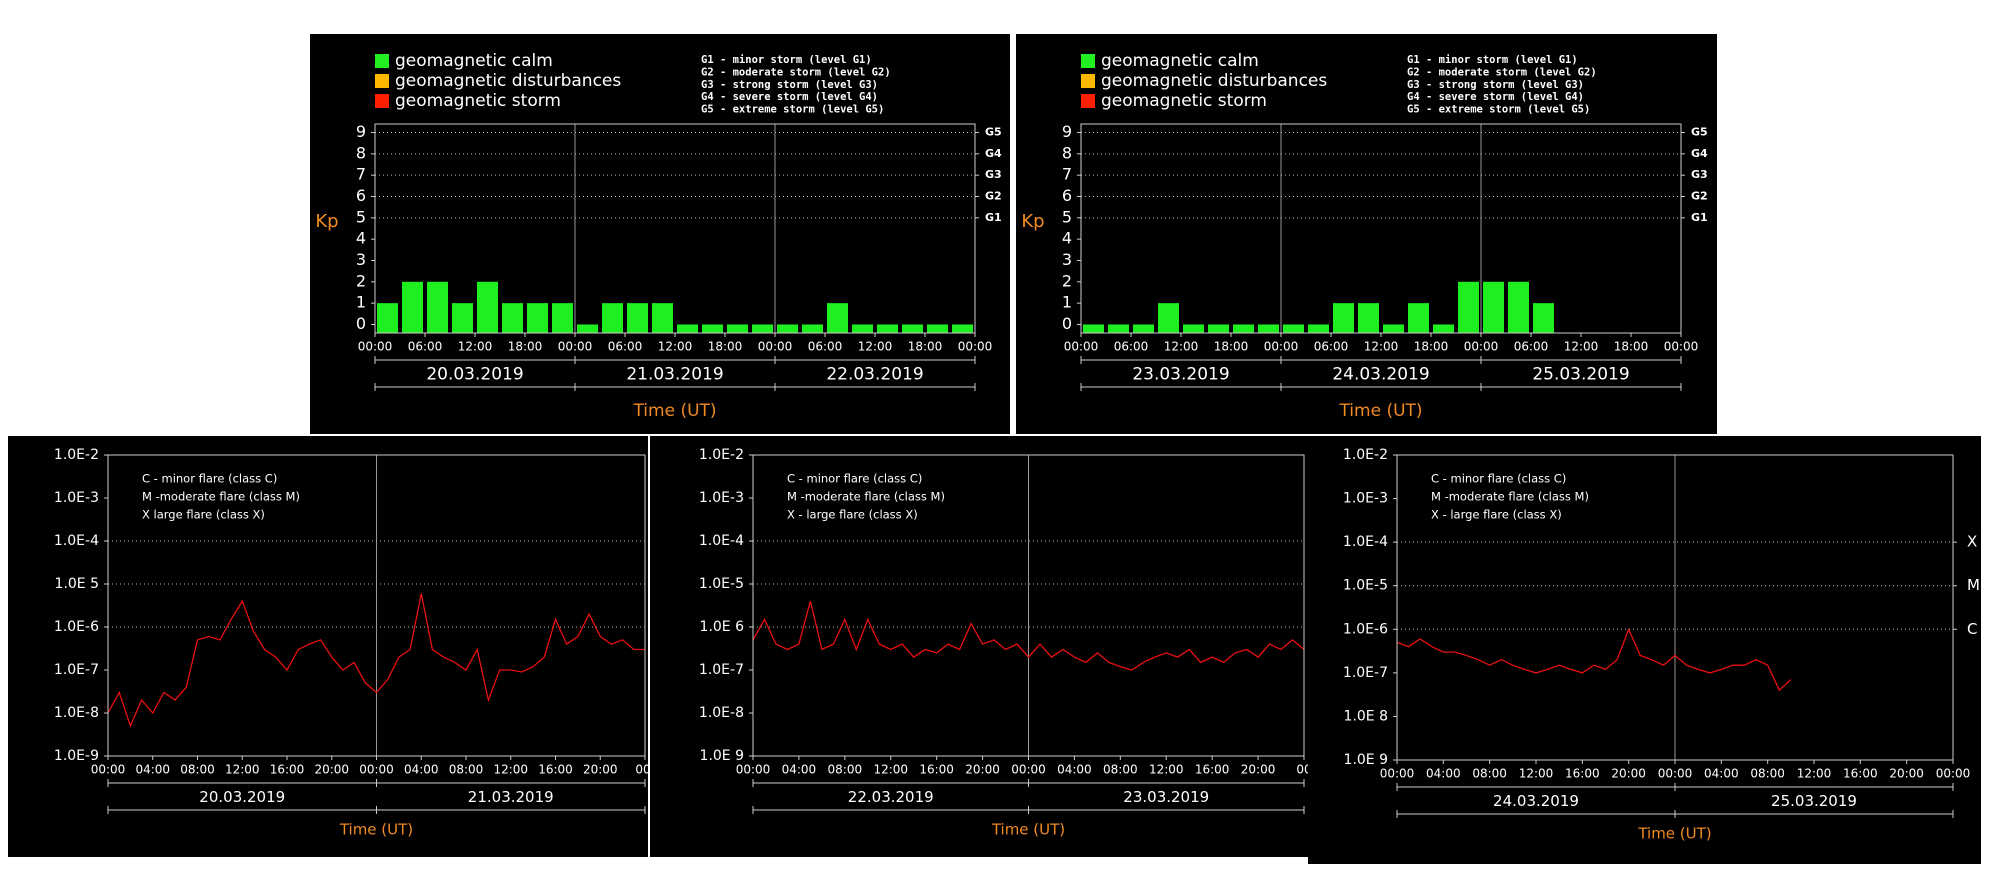 This screenshot has width=1991, height=885. Describe the element at coordinates (1067, 174) in the screenshot. I see `y-tick-label: 7` at that location.